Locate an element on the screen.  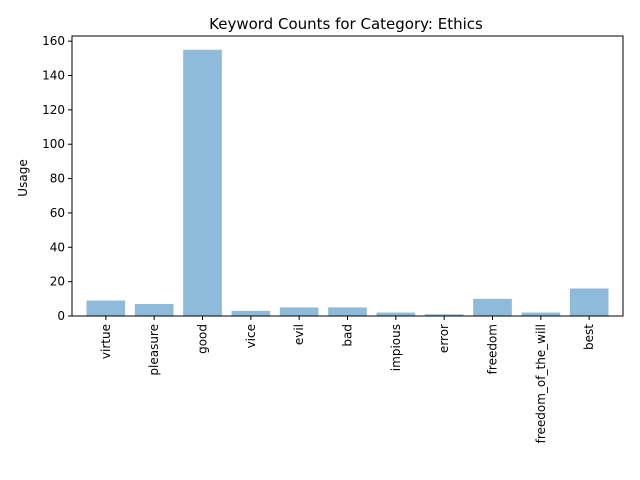
y-tick-label: 0 is located at coordinates (61, 316).